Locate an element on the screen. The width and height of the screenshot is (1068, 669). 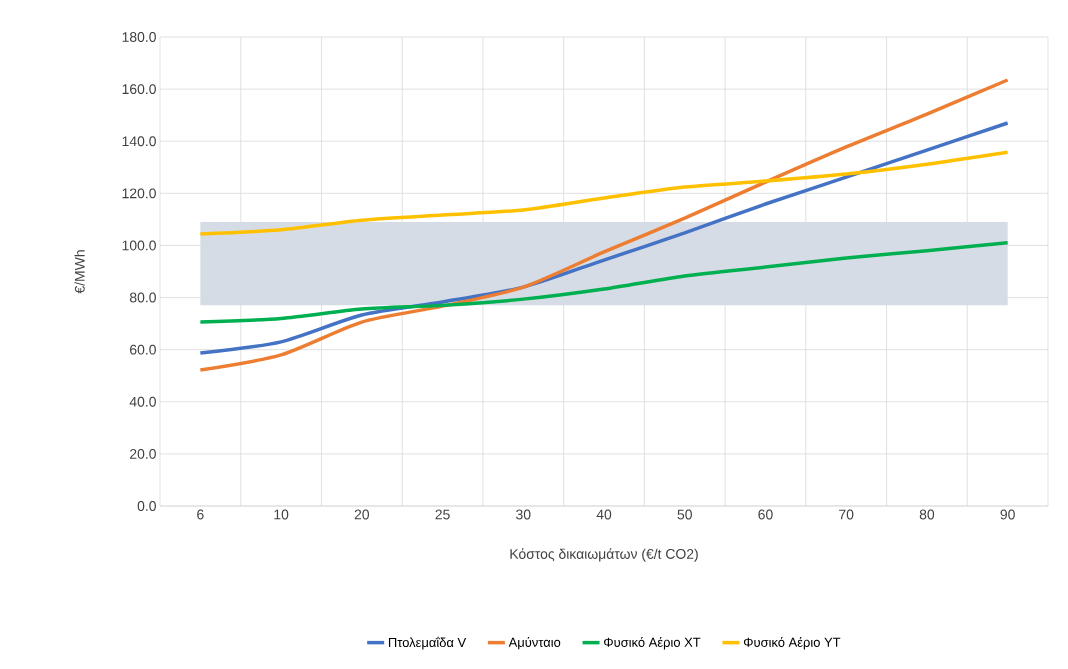
x-tick-label: 20 is located at coordinates (362, 514).